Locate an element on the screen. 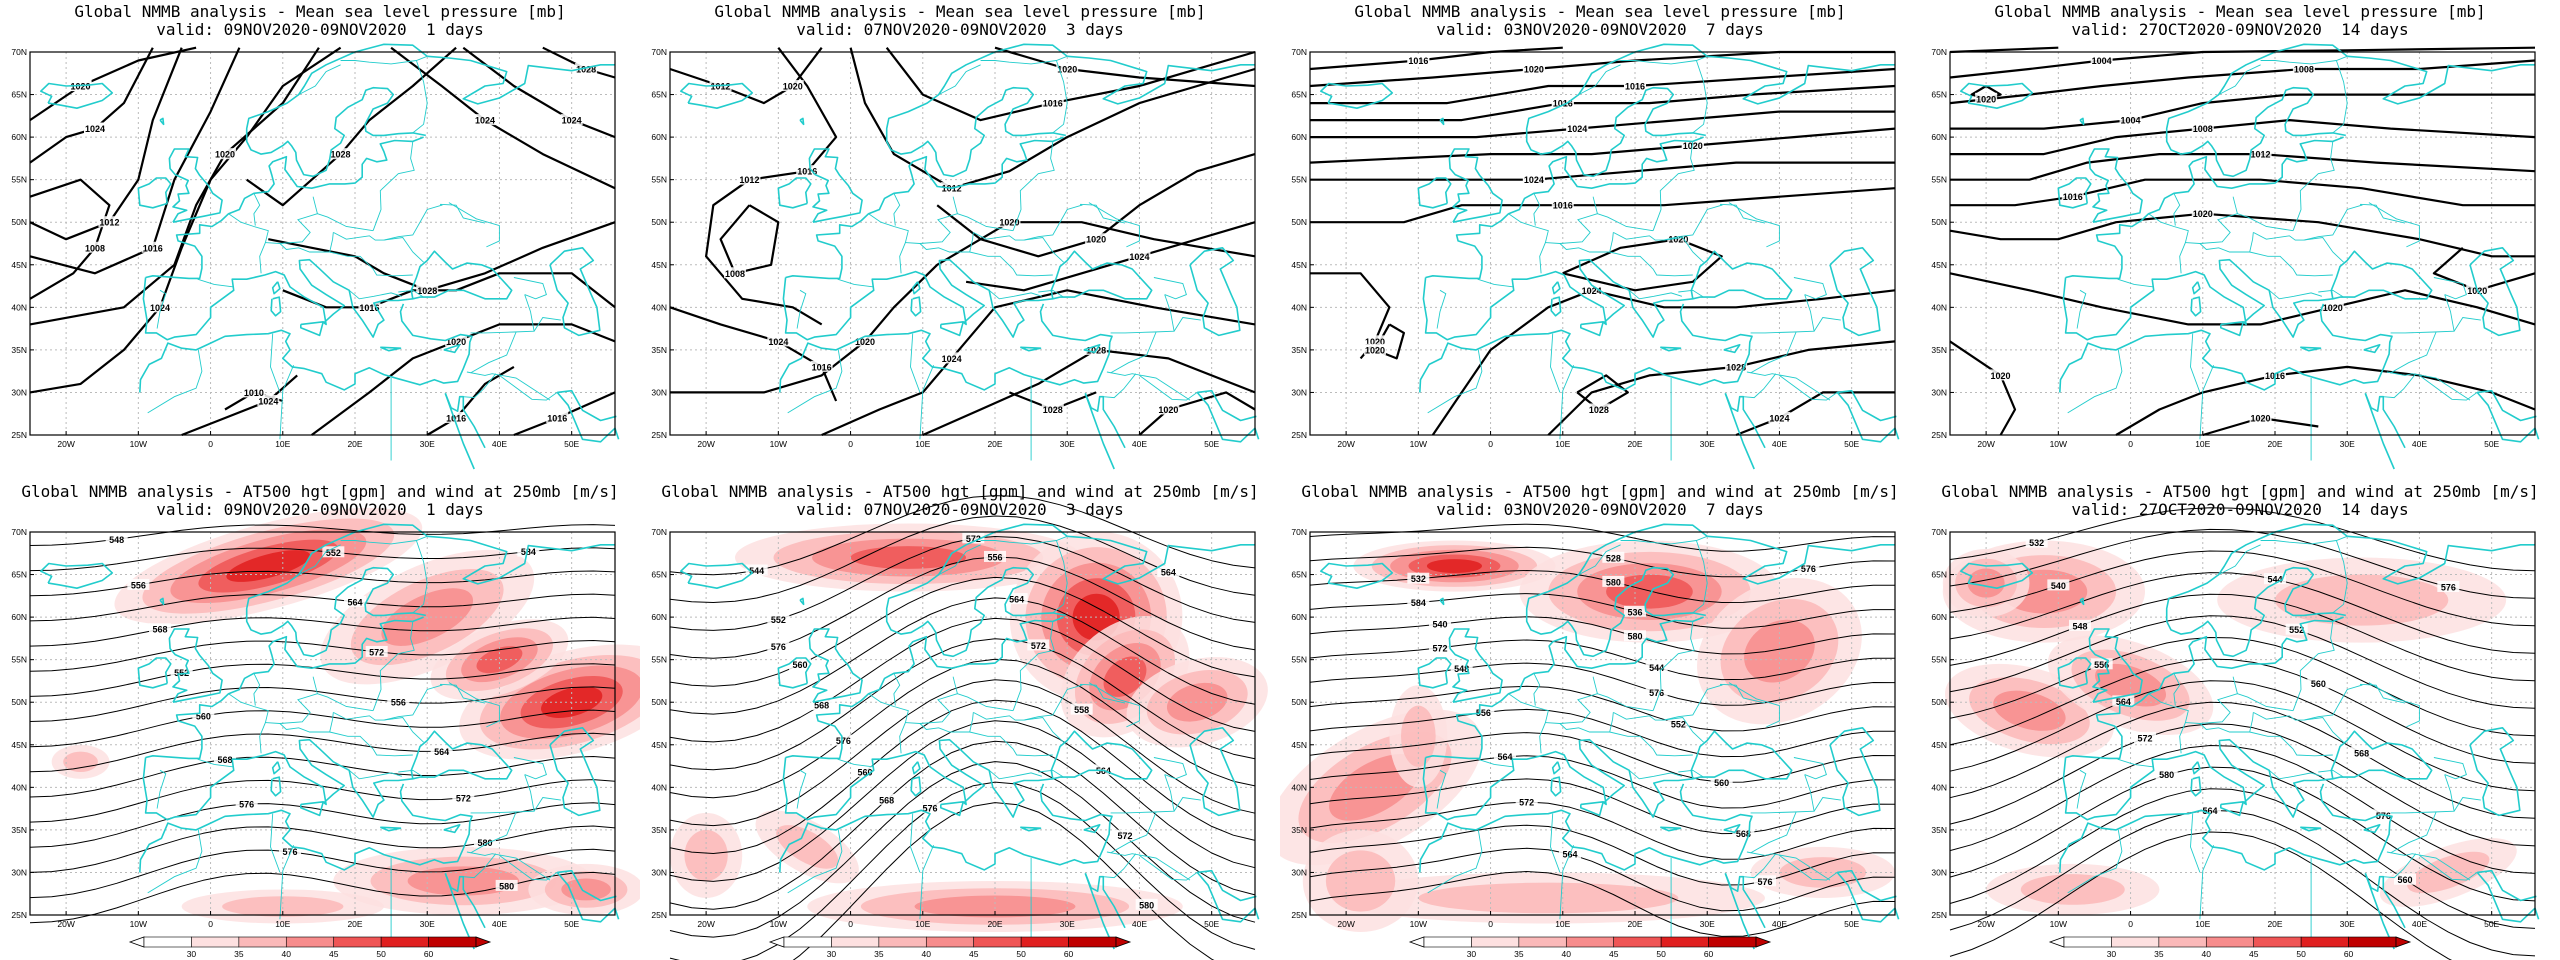 This screenshot has width=2560, height=960. contour-label: 1024 is located at coordinates (1534, 180).